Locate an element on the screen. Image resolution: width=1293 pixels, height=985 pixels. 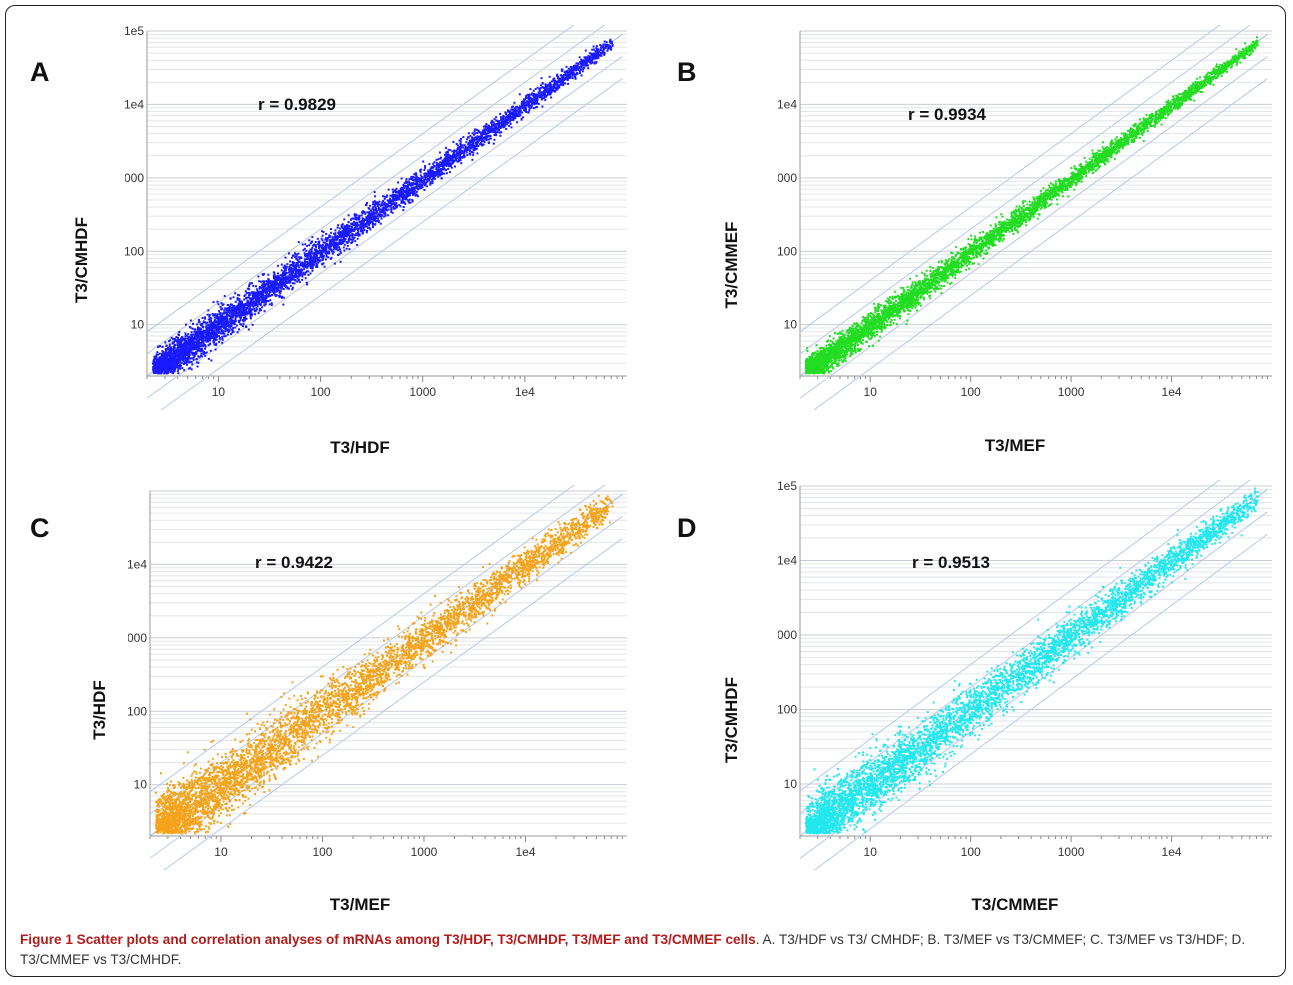
correlation-label-a: r = 0.9829 is located at coordinates (297, 105).